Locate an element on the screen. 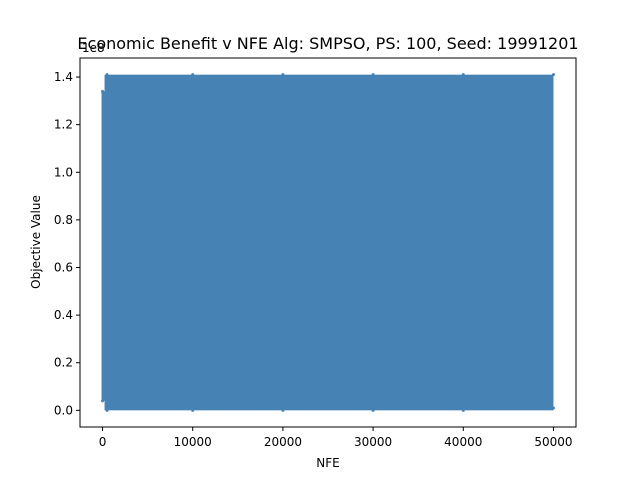 The image size is (640, 480). y-tick-label: 1.2 is located at coordinates (63, 125).